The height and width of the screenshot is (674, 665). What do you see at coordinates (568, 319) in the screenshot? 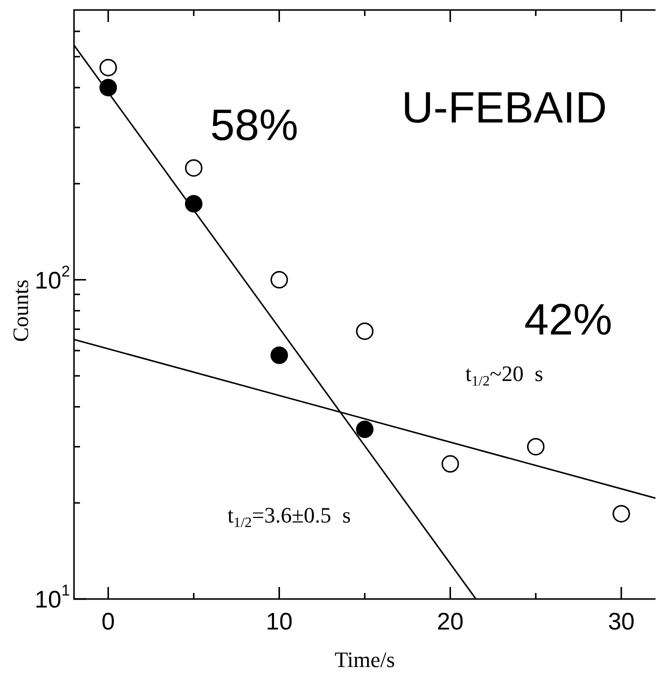
I see `annotation: 42%` at bounding box center [568, 319].